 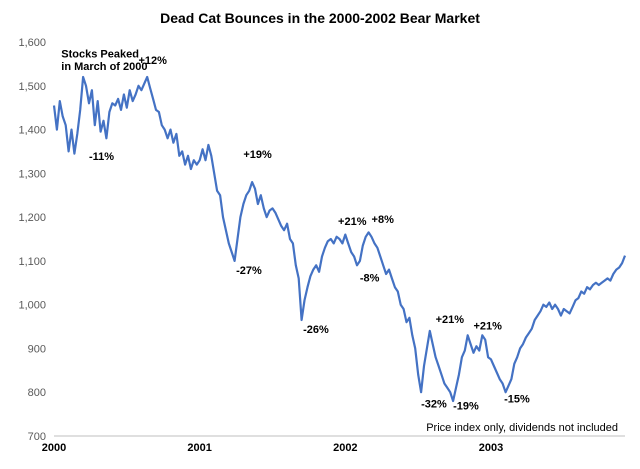 What do you see at coordinates (199, 448) in the screenshot?
I see `x-tick-label: 2001` at bounding box center [199, 448].